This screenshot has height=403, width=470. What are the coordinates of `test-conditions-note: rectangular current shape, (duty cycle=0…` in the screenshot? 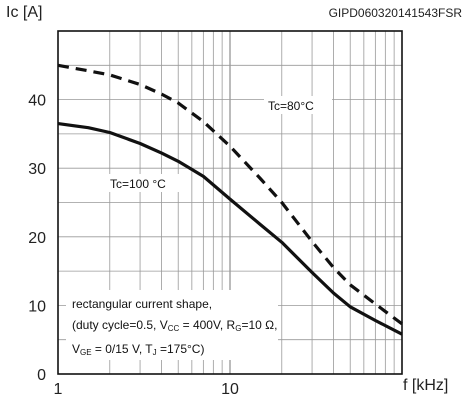 It's located at (174, 328).